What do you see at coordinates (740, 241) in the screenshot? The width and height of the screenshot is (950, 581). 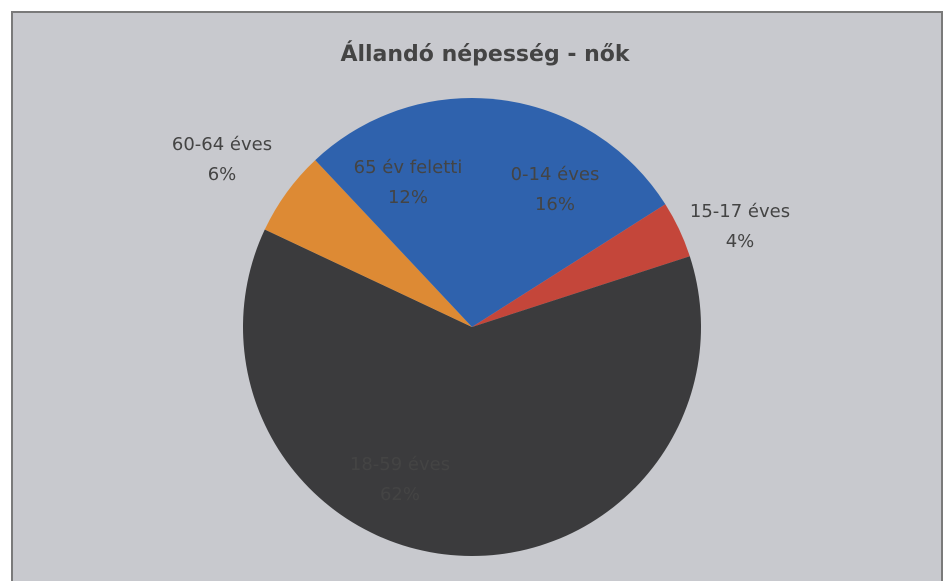 I see `slice-value-label: 4%` at bounding box center [740, 241].